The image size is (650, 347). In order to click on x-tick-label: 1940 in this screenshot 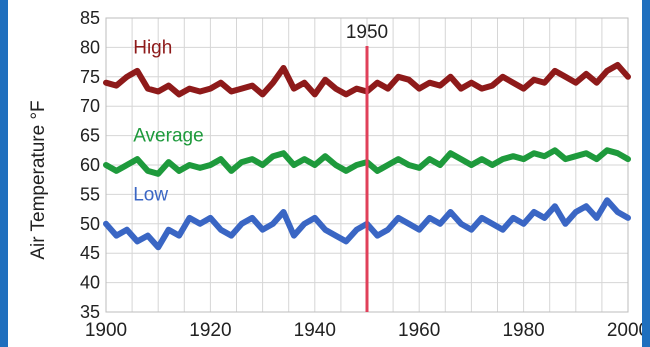, I will do `click(315, 330)`.